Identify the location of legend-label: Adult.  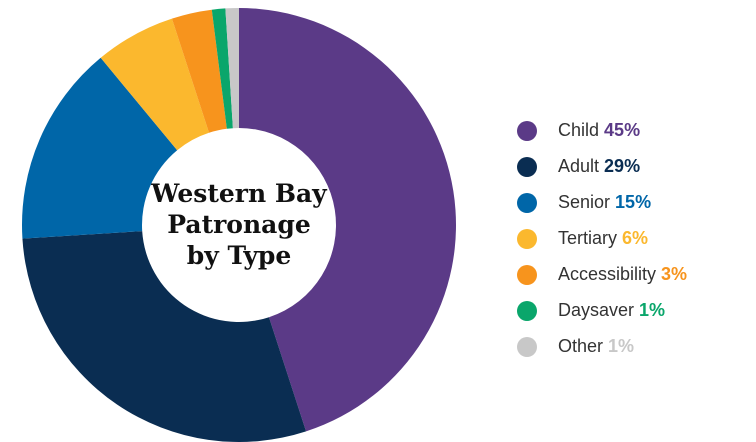
(578, 166).